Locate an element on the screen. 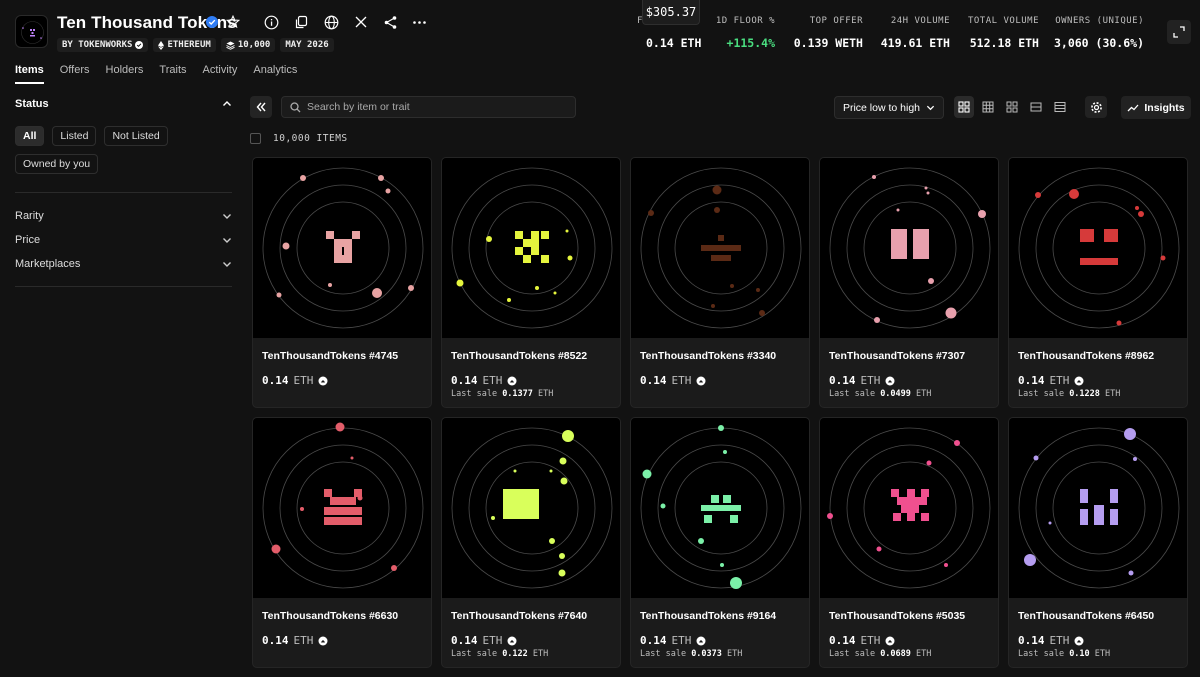  table-icon is located at coordinates (1060, 107).